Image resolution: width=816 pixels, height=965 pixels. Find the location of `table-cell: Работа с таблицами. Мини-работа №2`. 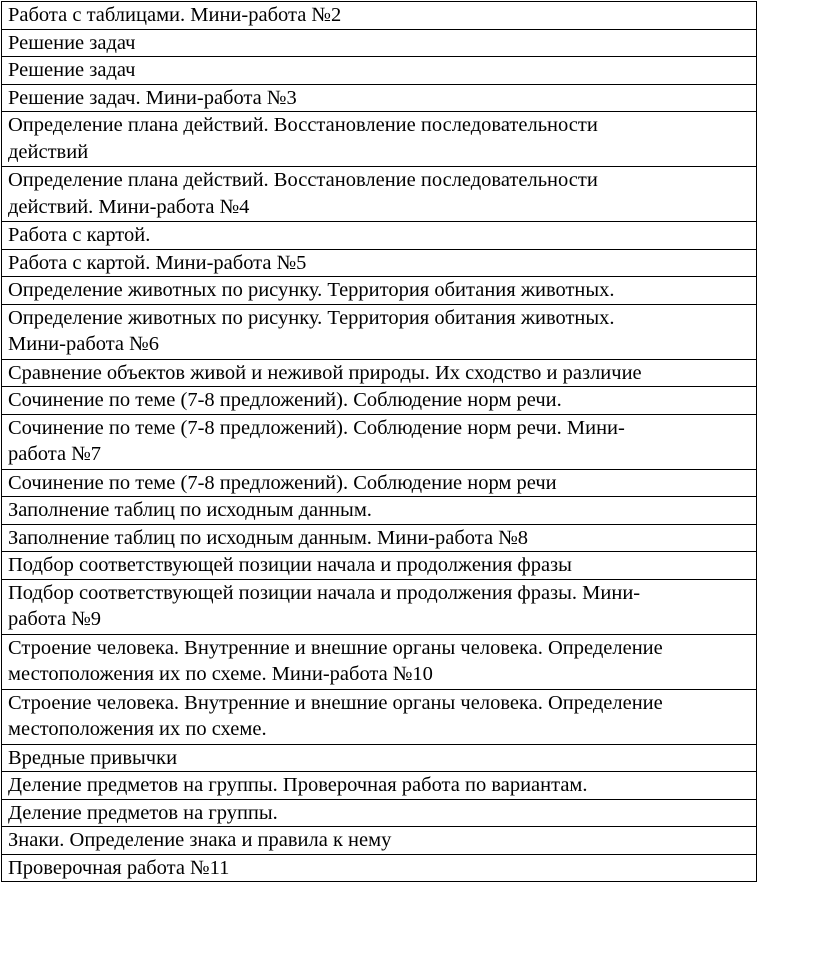

table-cell: Работа с таблицами. Мини-работа №2 is located at coordinates (379, 15).